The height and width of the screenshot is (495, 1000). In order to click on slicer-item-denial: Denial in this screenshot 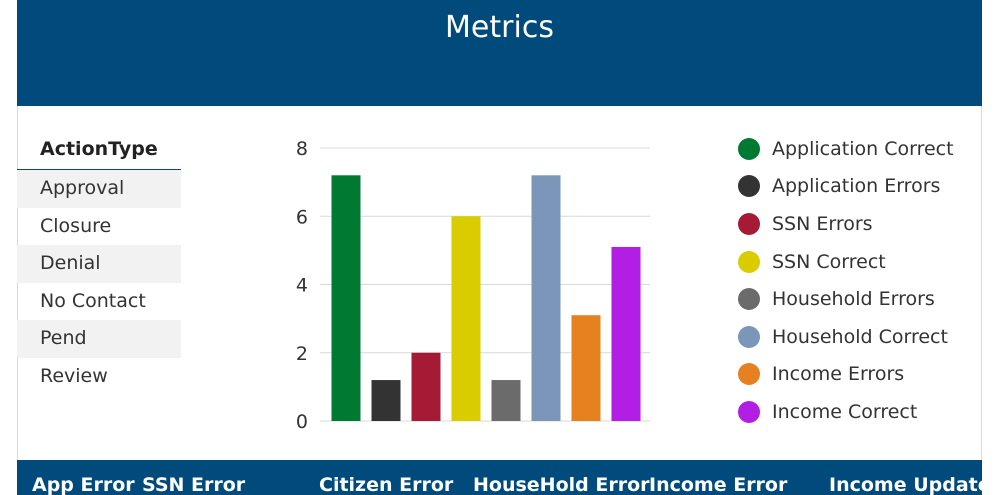, I will do `click(99, 264)`.